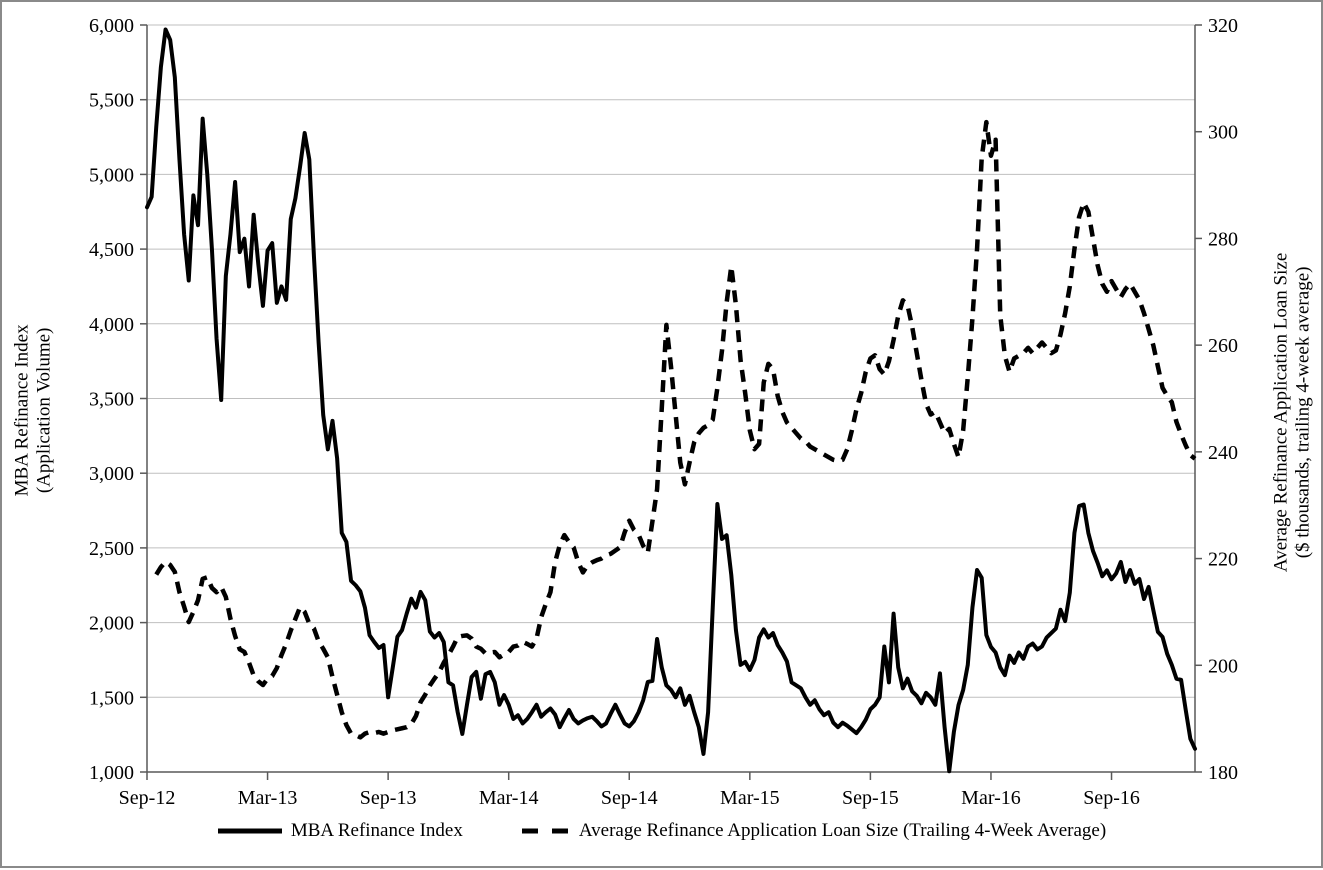 The width and height of the screenshot is (1323, 870). I want to click on tick-label: 1,500, so click(111, 698).